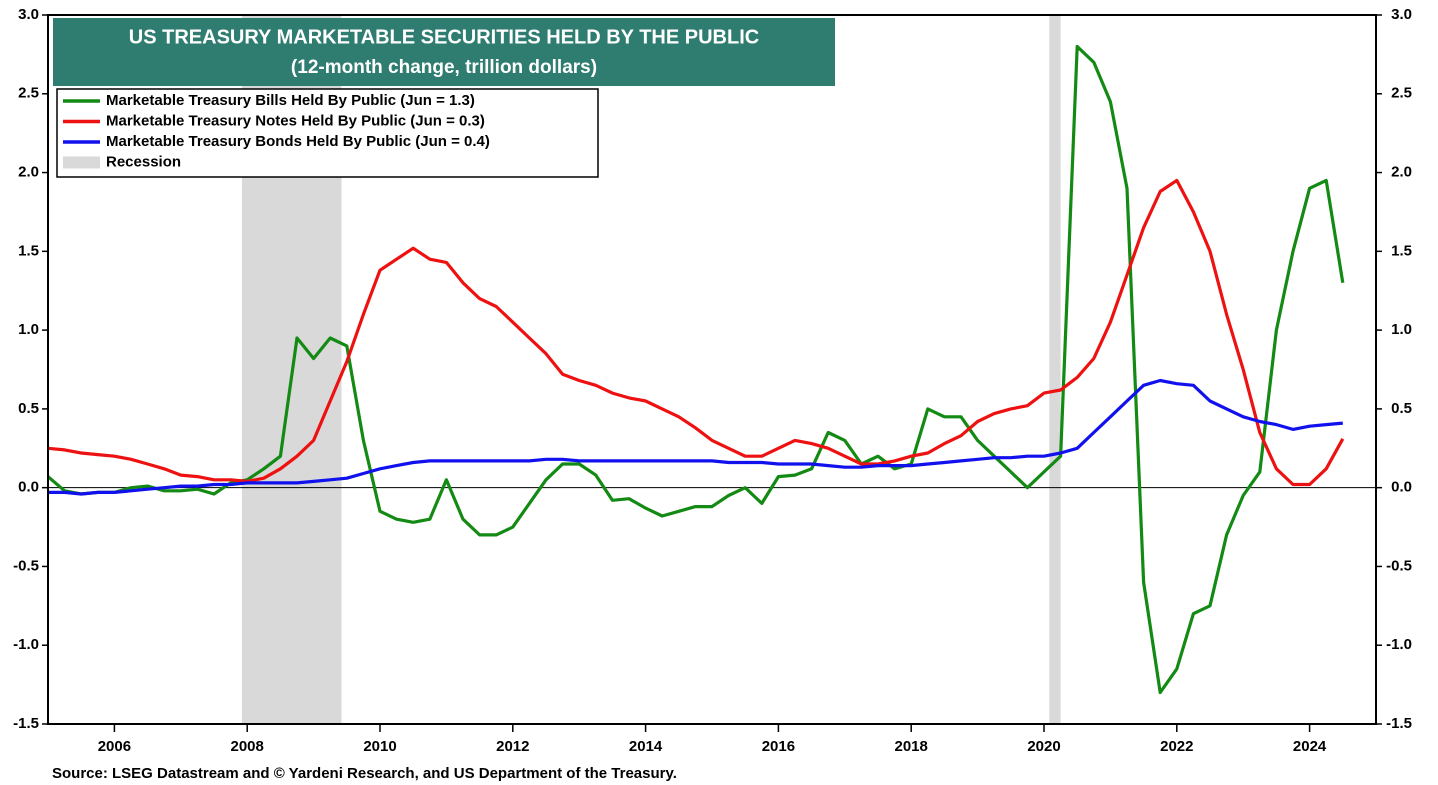  I want to click on x-tick-label: 2020, so click(1043, 746).